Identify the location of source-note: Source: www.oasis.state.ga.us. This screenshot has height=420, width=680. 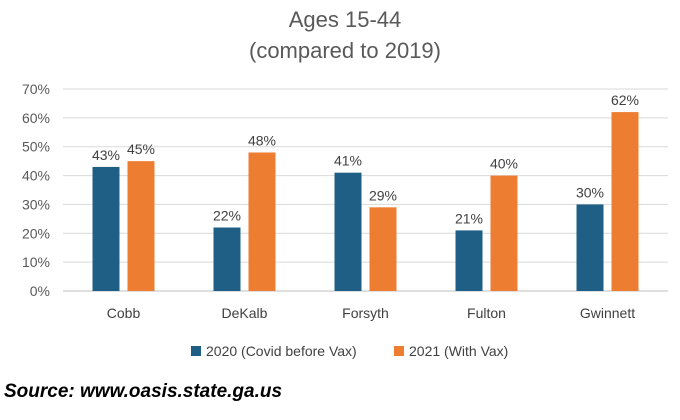
(143, 391).